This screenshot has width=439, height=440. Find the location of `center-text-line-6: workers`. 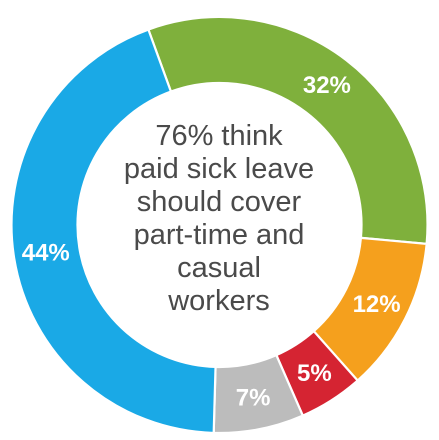

center-text-line-6: workers is located at coordinates (219, 301).